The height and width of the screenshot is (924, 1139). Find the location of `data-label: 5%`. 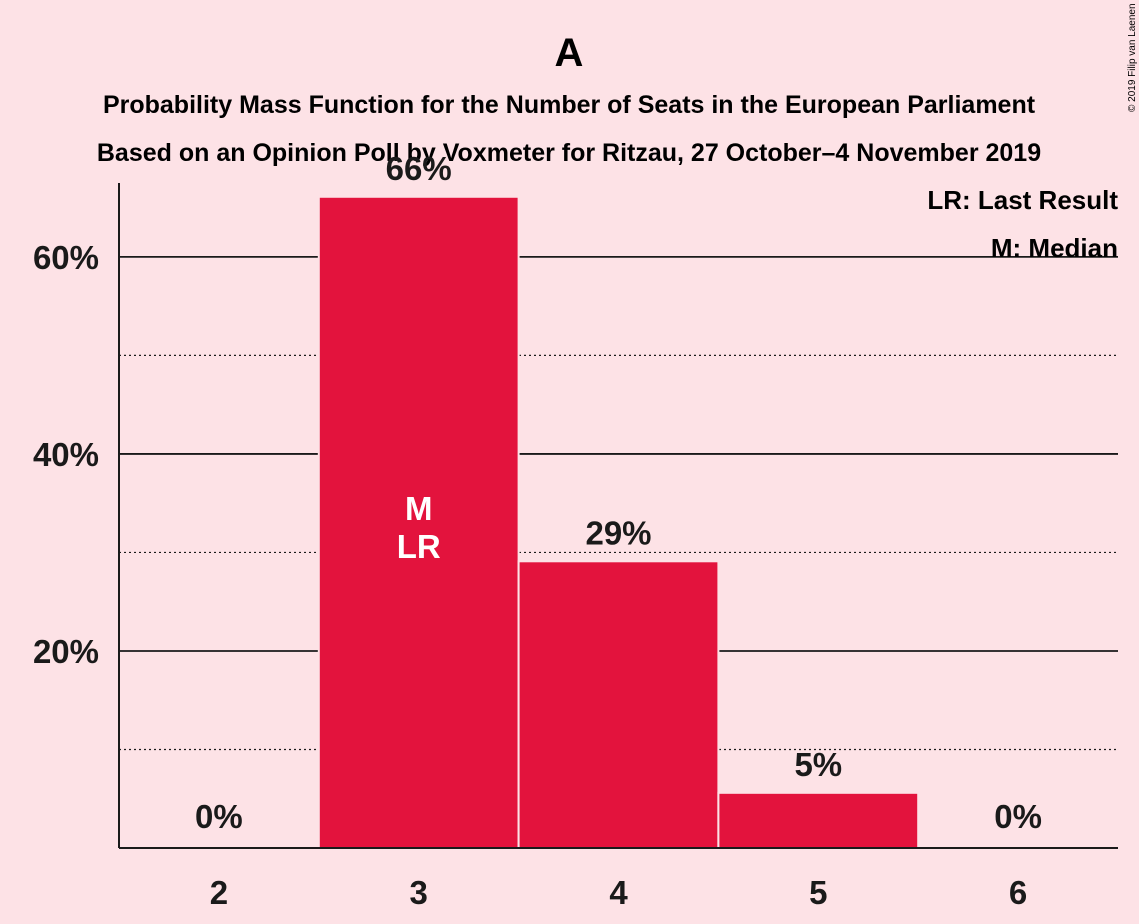

data-label: 5% is located at coordinates (818, 764).